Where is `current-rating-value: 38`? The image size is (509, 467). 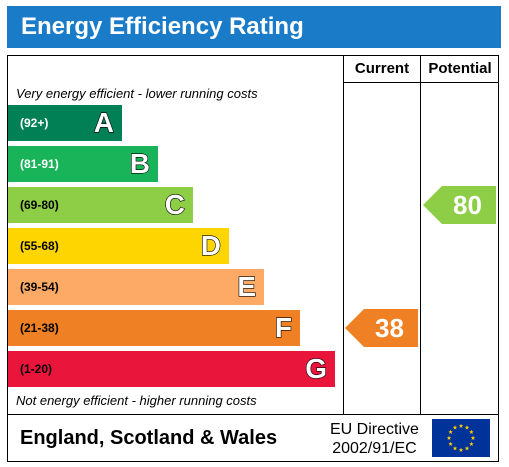 current-rating-value: 38 is located at coordinates (389, 328).